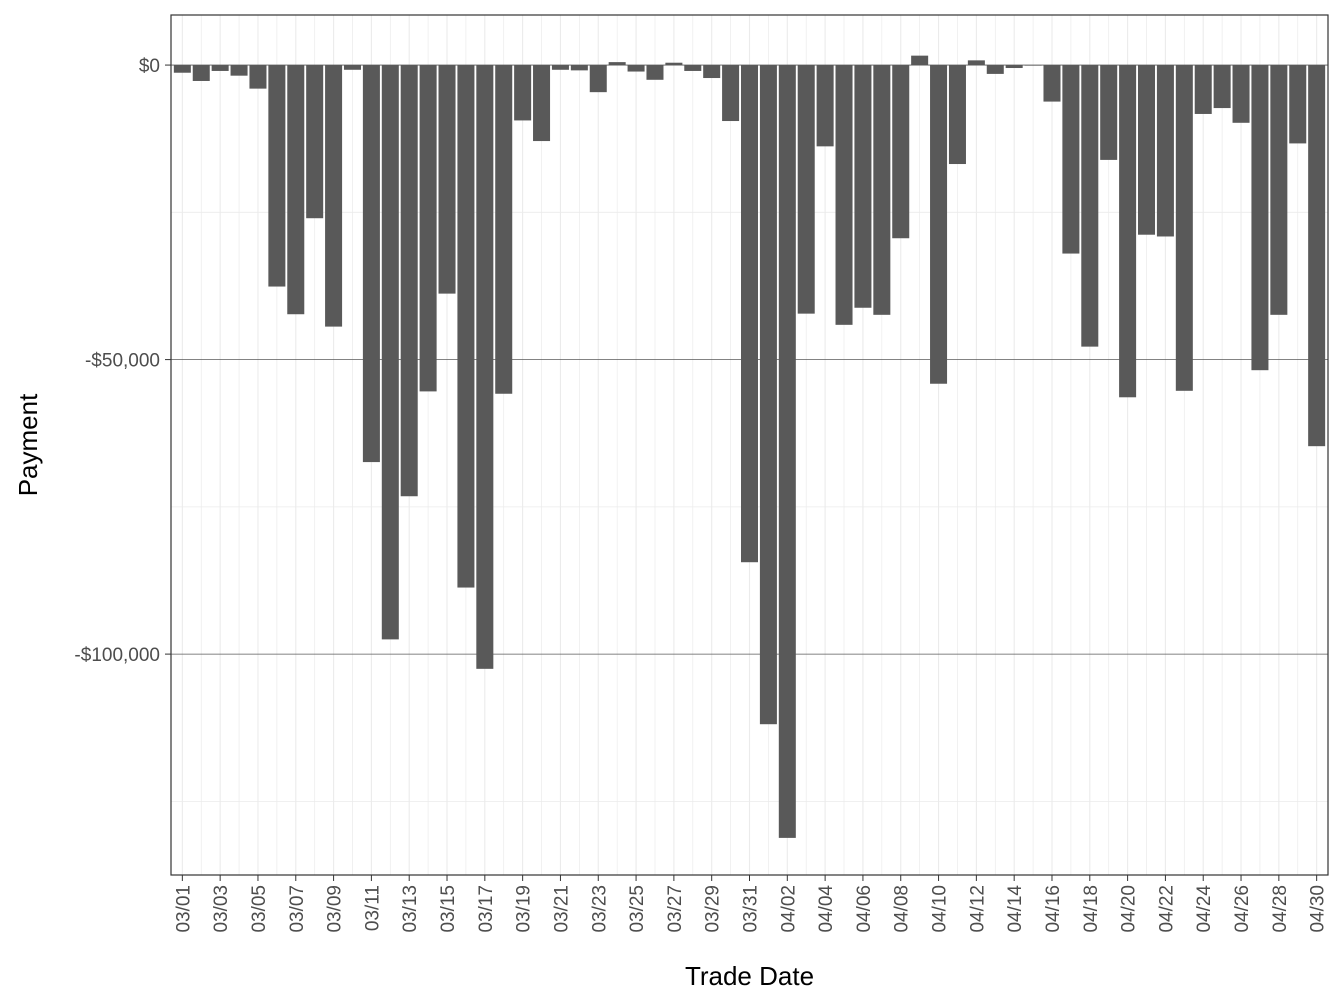 Image resolution: width=1344 pixels, height=1008 pixels. What do you see at coordinates (1204, 909) in the screenshot?
I see `x-tick-label: 04/24` at bounding box center [1204, 909].